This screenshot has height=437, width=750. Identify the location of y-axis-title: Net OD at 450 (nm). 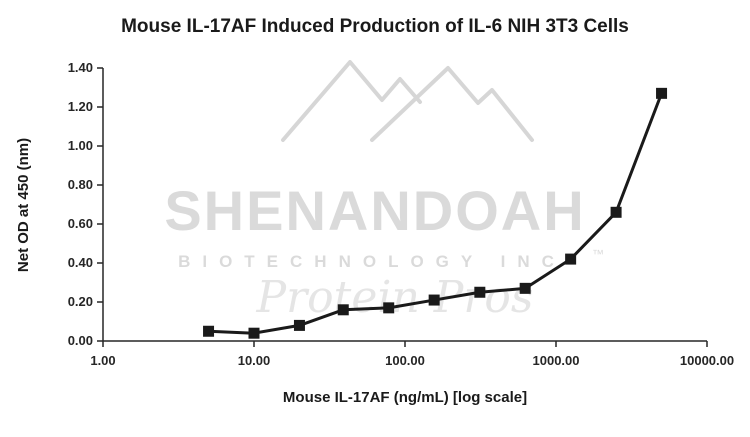
(23, 205).